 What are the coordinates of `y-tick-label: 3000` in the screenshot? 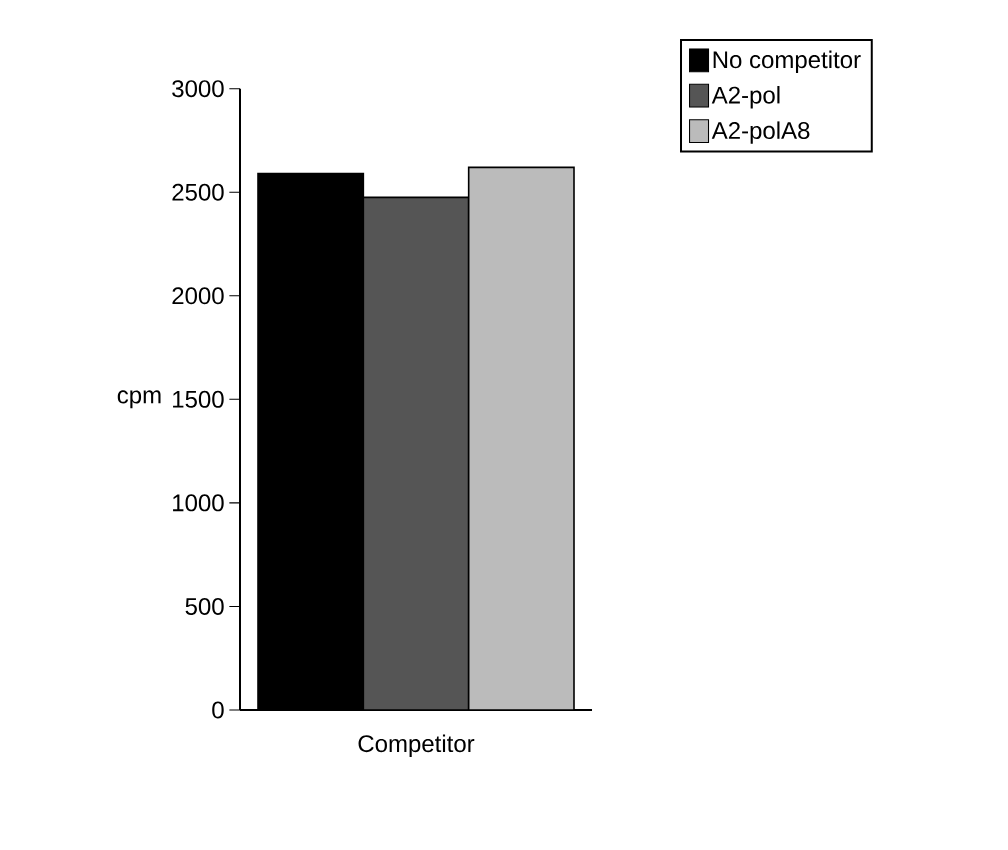 It's located at (198, 89).